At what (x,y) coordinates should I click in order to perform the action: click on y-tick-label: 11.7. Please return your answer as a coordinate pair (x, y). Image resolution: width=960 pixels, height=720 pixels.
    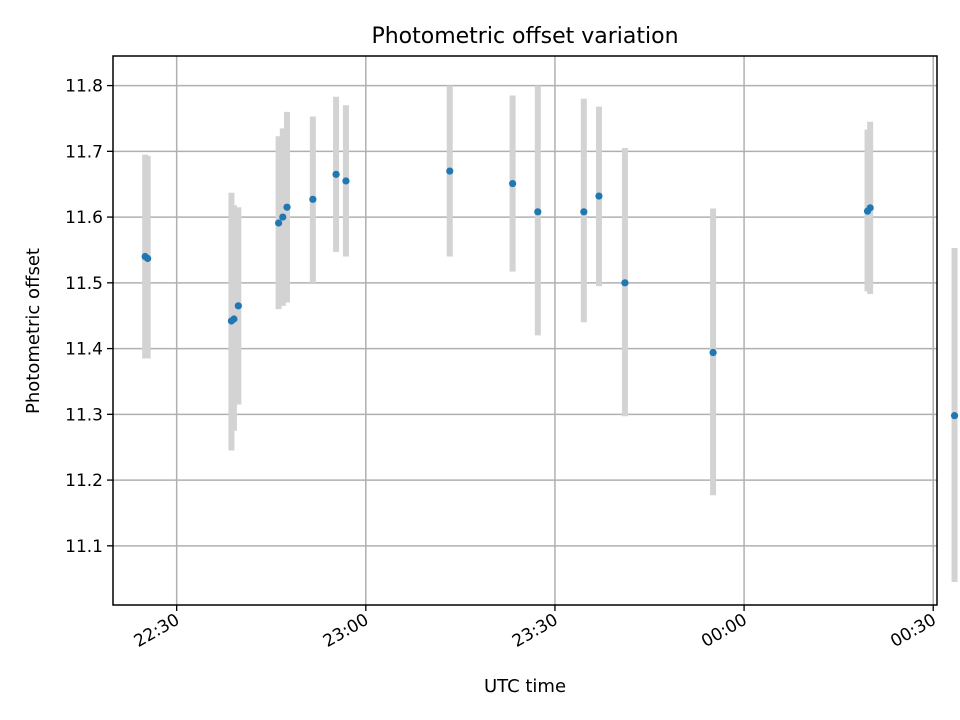
    Looking at the image, I should click on (84, 152).